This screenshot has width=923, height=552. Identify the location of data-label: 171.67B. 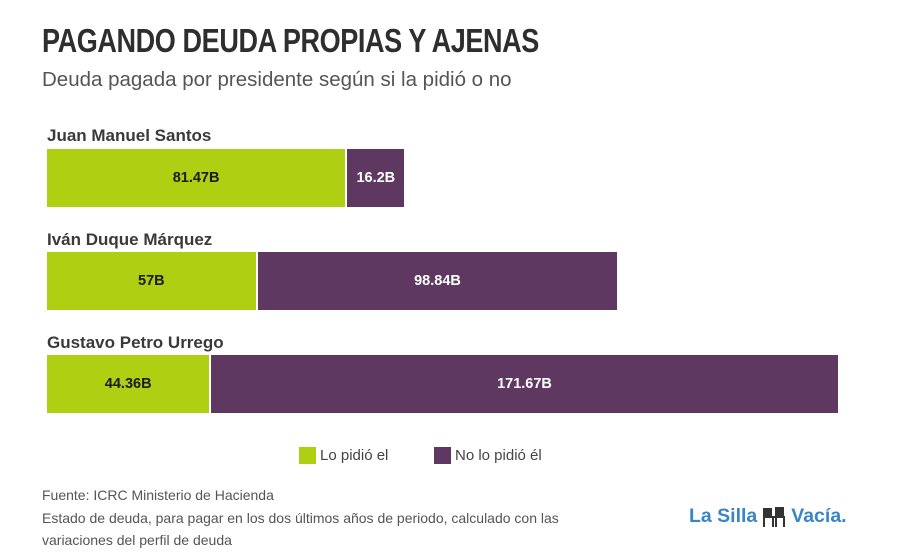
(524, 384).